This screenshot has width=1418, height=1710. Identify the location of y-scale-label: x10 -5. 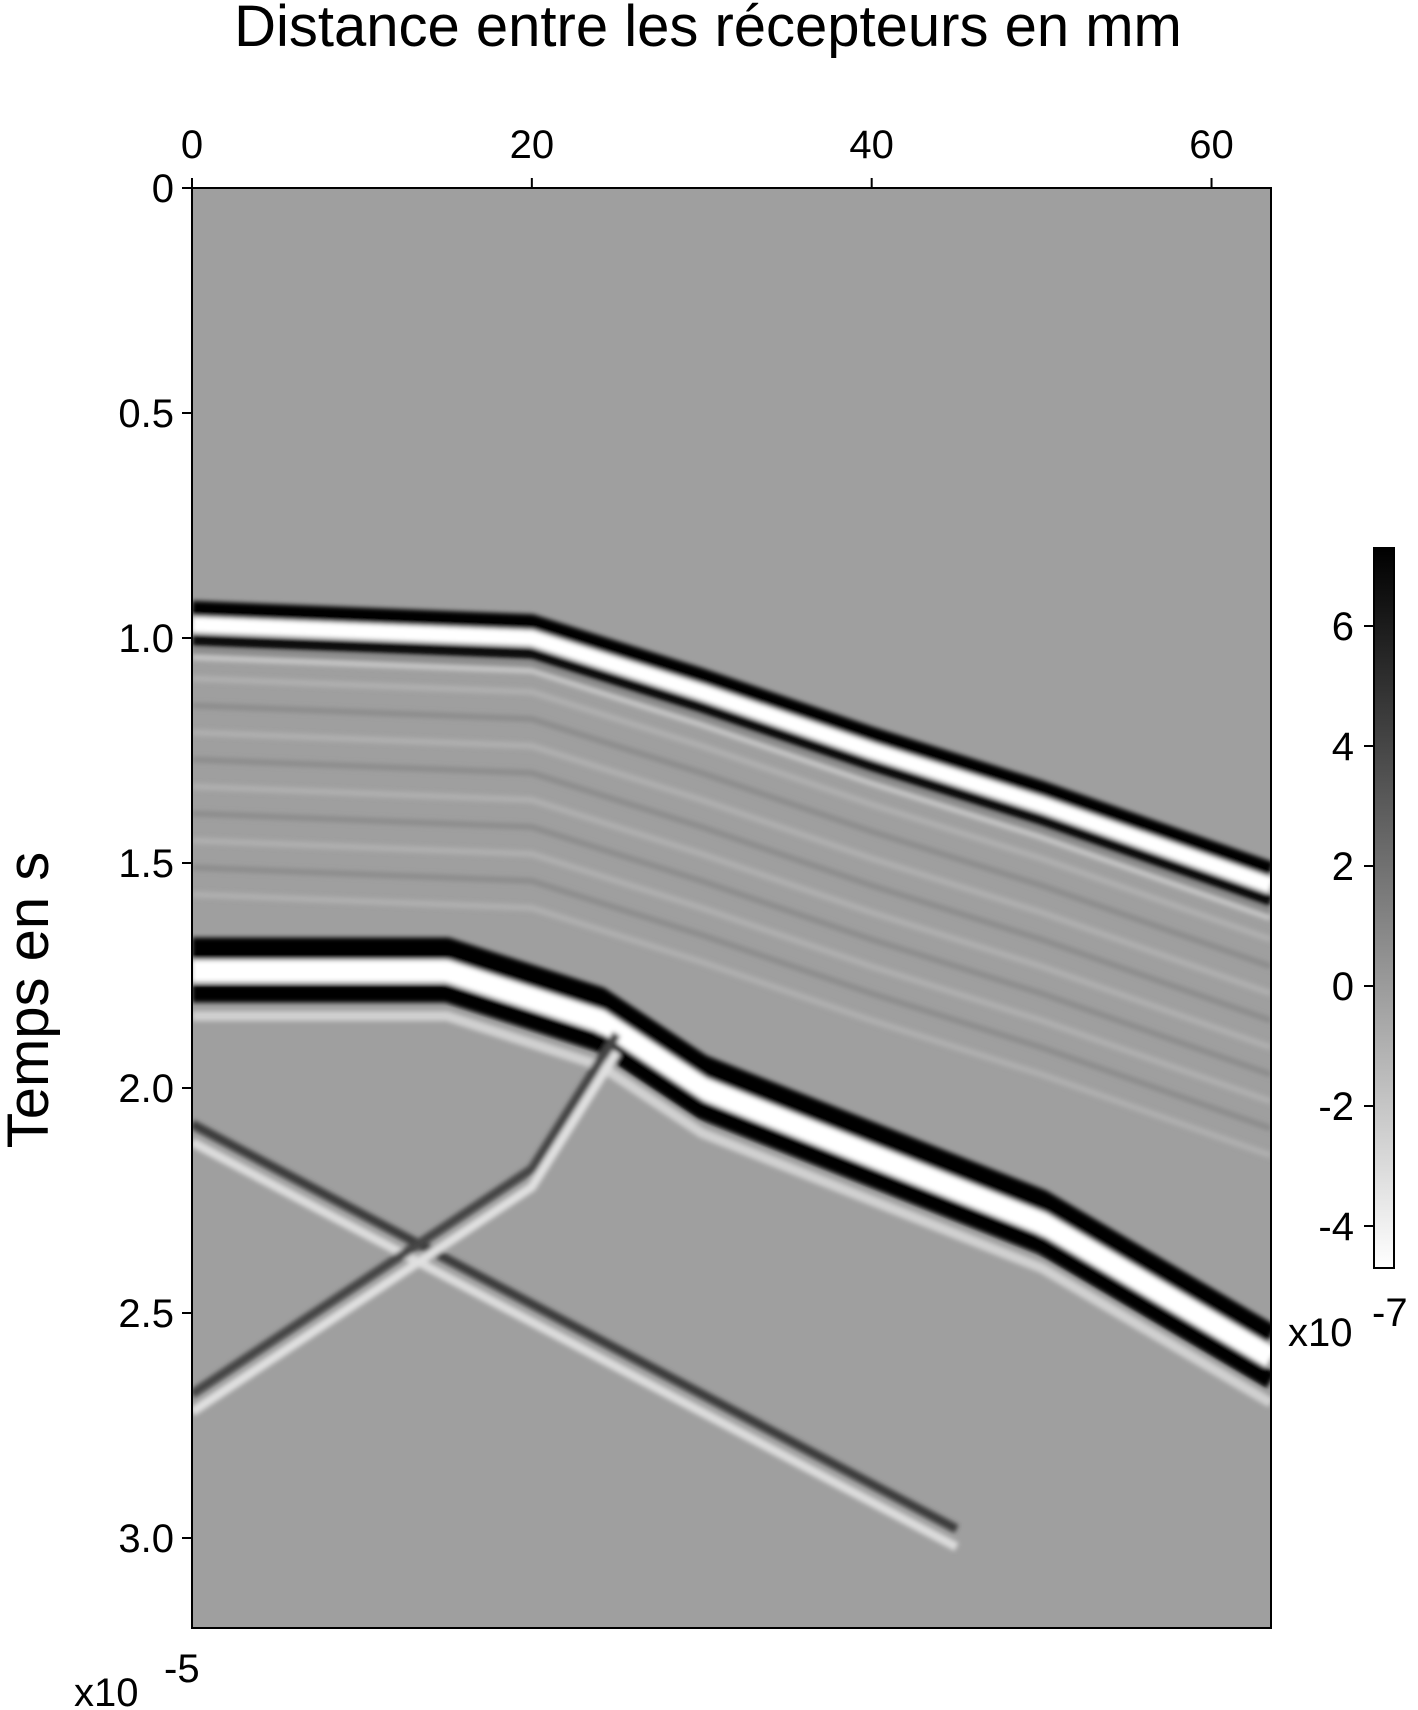
(137, 1678).